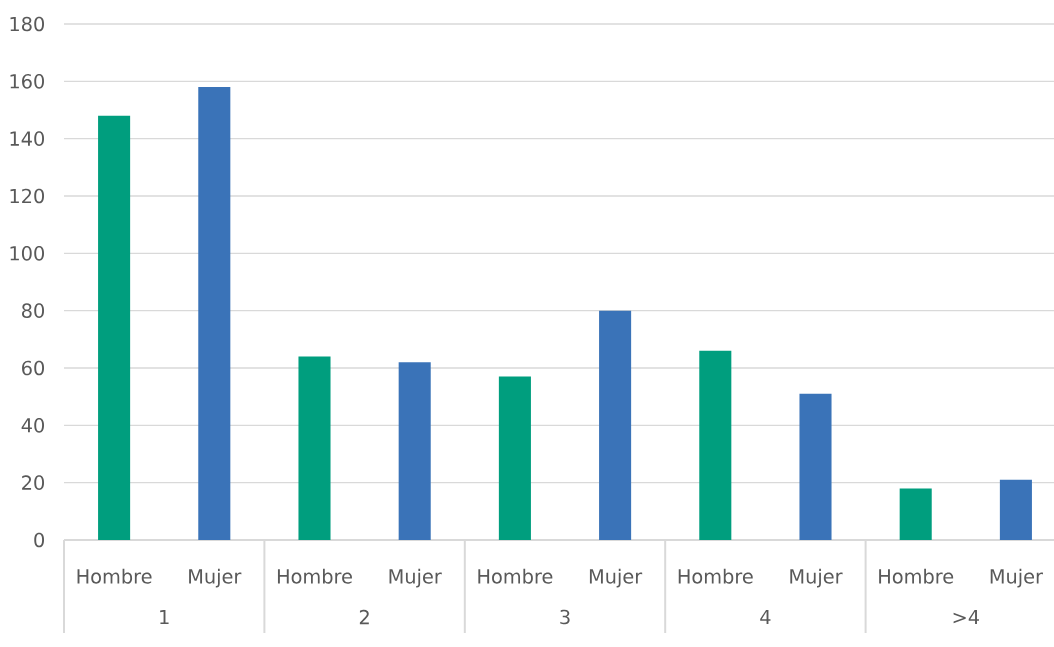 The image size is (1054, 647). Describe the element at coordinates (27, 138) in the screenshot. I see `y-tick-label: 140` at that location.